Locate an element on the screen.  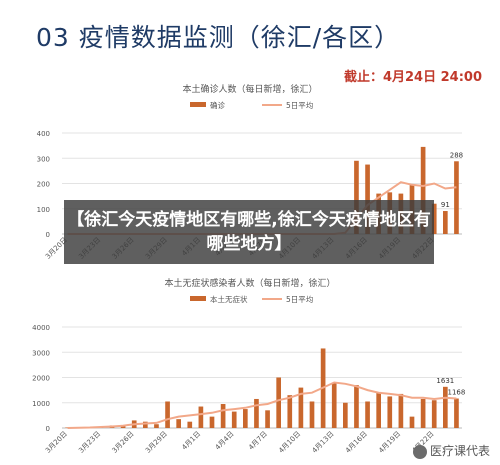
x-tick-label: 4月19日 is located at coordinates (389, 442).